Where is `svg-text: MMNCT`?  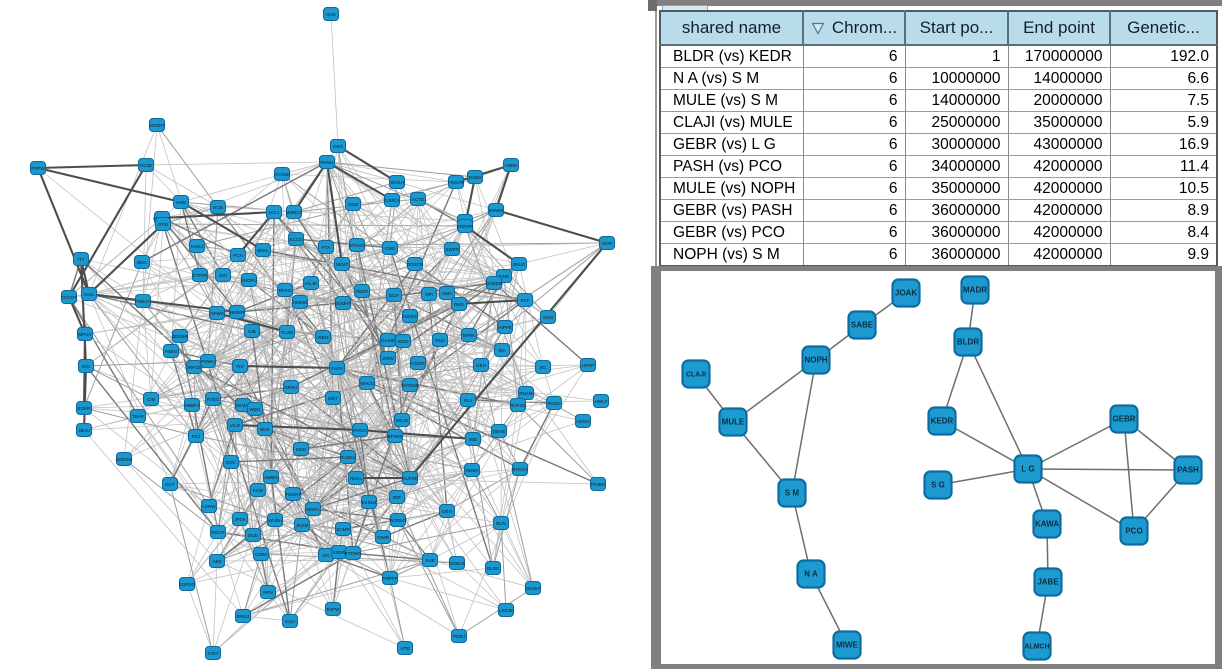
svg-text: MMNCT is located at coordinates (294, 212).